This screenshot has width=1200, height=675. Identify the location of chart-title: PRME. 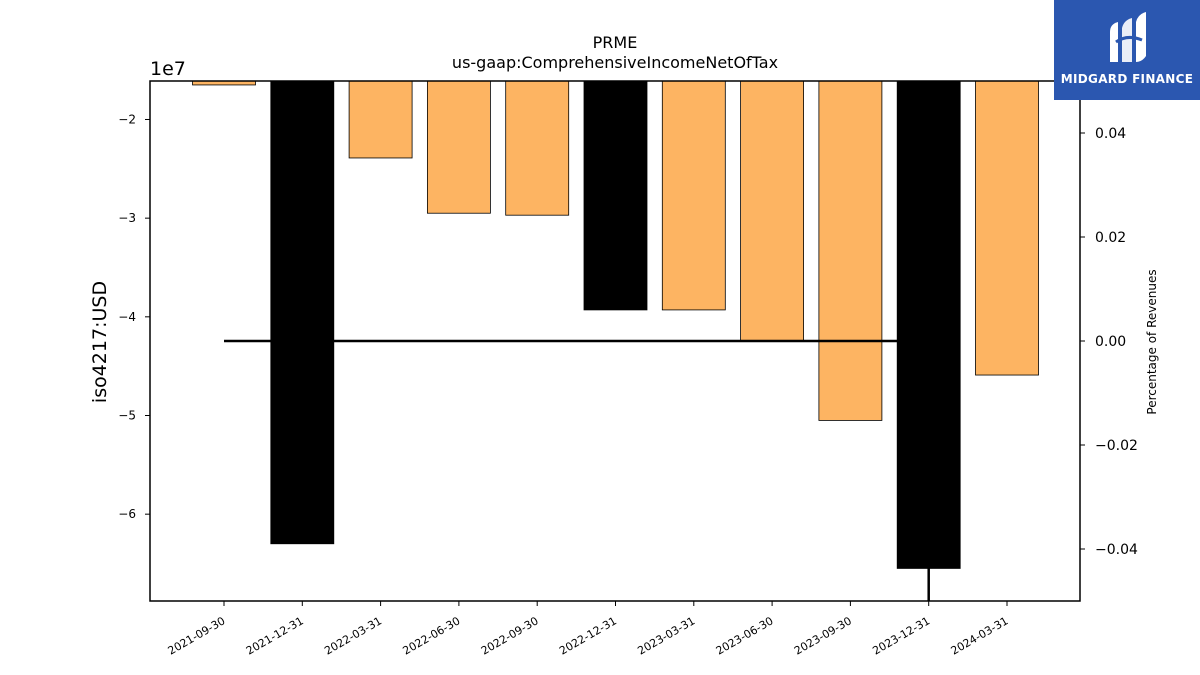
(615, 42).